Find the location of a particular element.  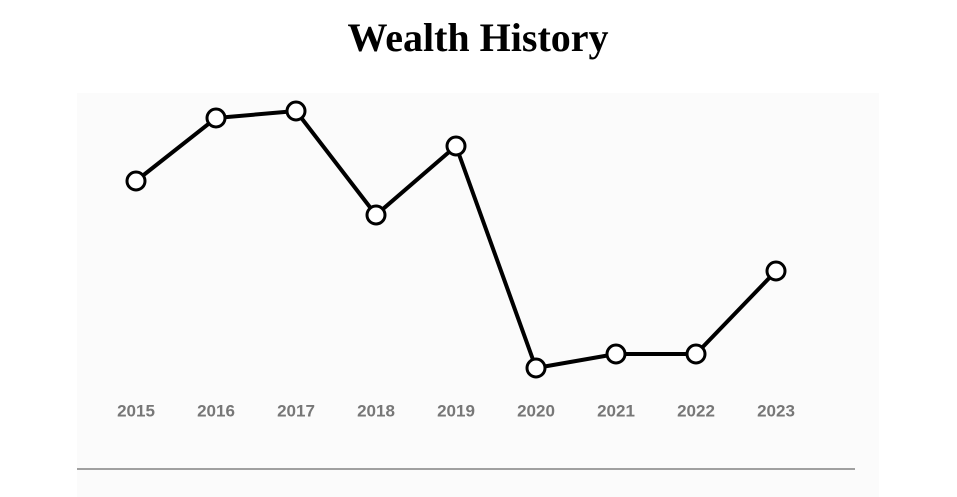

chart-title: Wealth History is located at coordinates (477, 37).